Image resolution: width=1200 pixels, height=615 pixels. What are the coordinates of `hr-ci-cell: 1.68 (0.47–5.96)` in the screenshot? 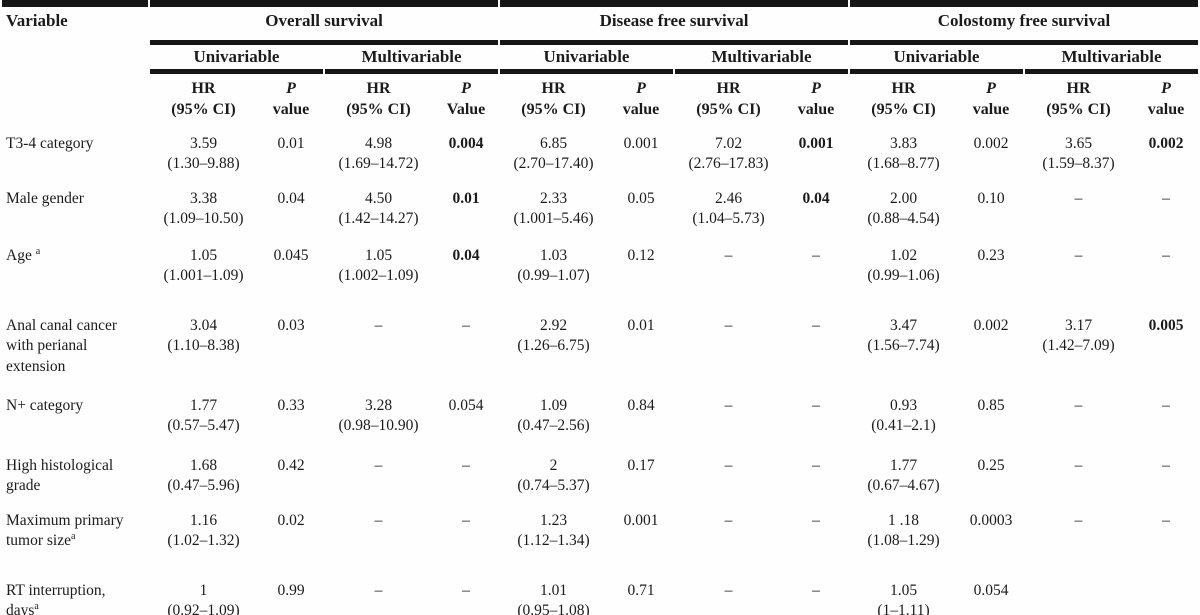 It's located at (203, 476).